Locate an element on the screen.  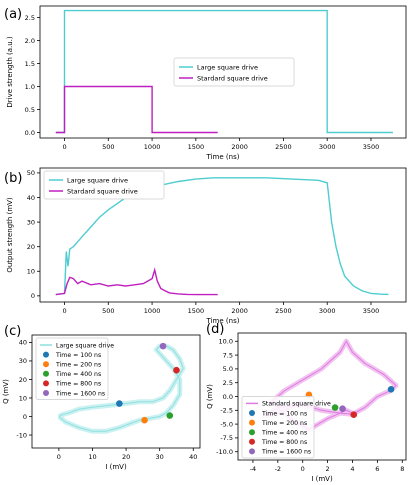
legend-entry: Time = 200 ns is located at coordinates (78, 365).